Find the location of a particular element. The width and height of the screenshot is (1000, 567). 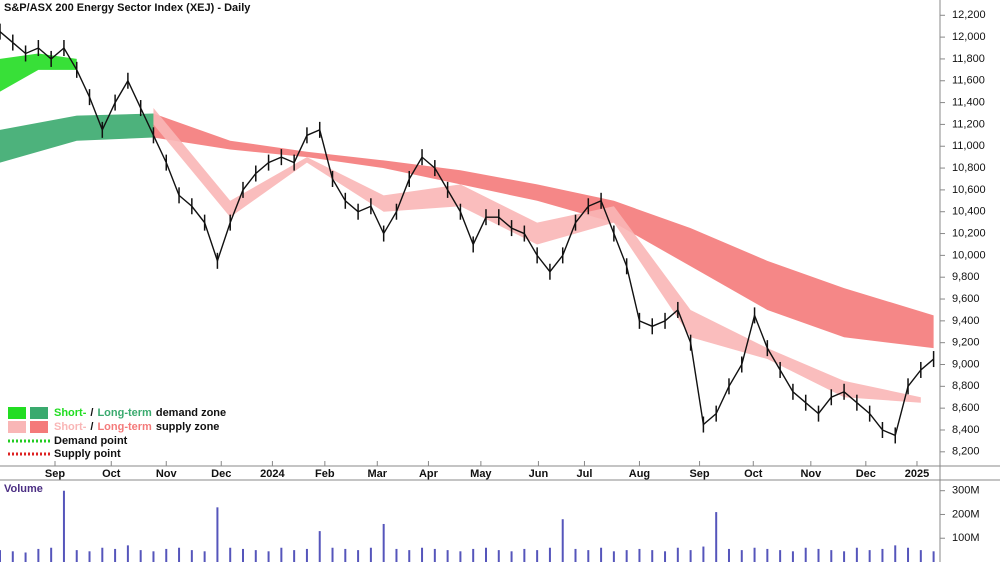

y-tick-label: 10,200 is located at coordinates (969, 233).